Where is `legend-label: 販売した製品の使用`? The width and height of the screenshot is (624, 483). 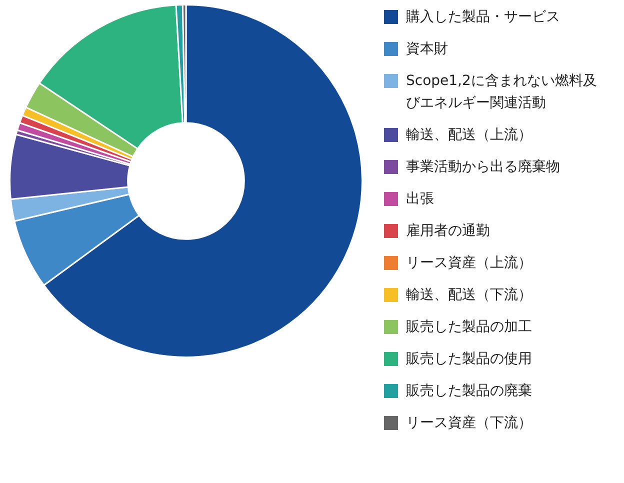 legend-label: 販売した製品の使用 is located at coordinates (469, 359).